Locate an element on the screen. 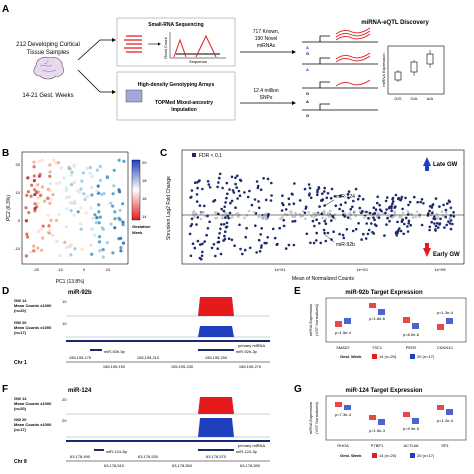  gene-label: SMAD7 is located at coordinates (343, 347).